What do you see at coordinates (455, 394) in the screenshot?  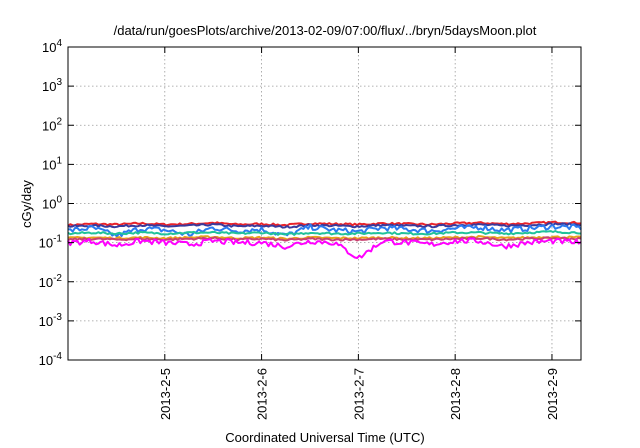 I see `x-tick-label: 2013-2-8` at bounding box center [455, 394].